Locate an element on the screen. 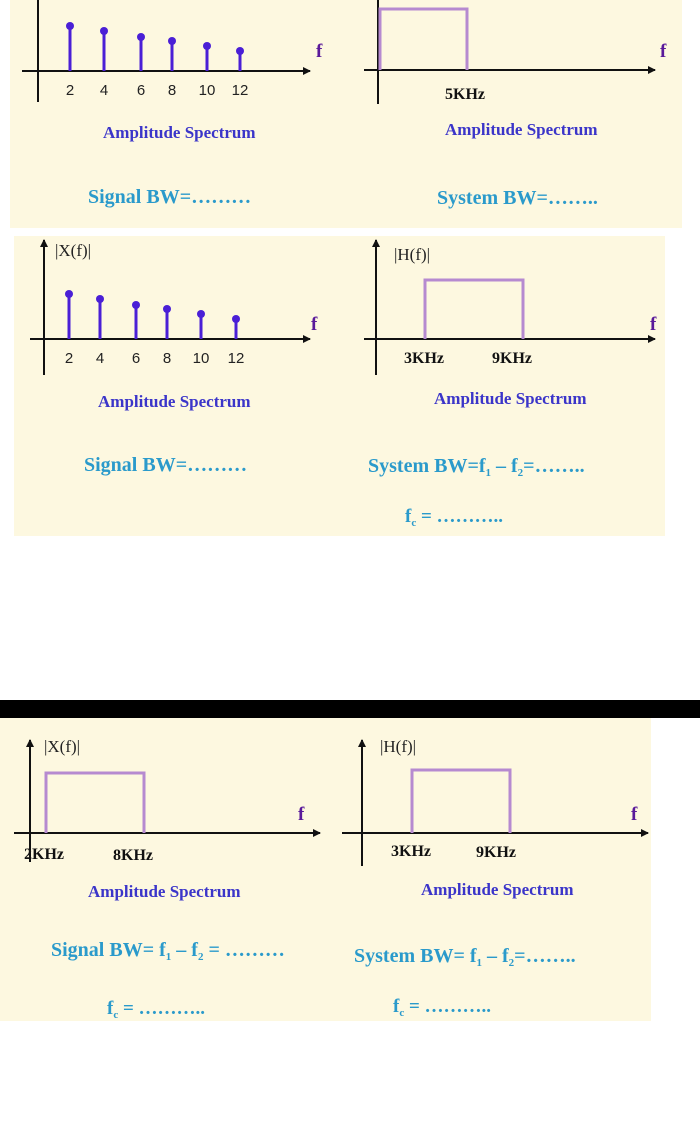  s1-system-bw: System BW=…….. is located at coordinates (517, 198).